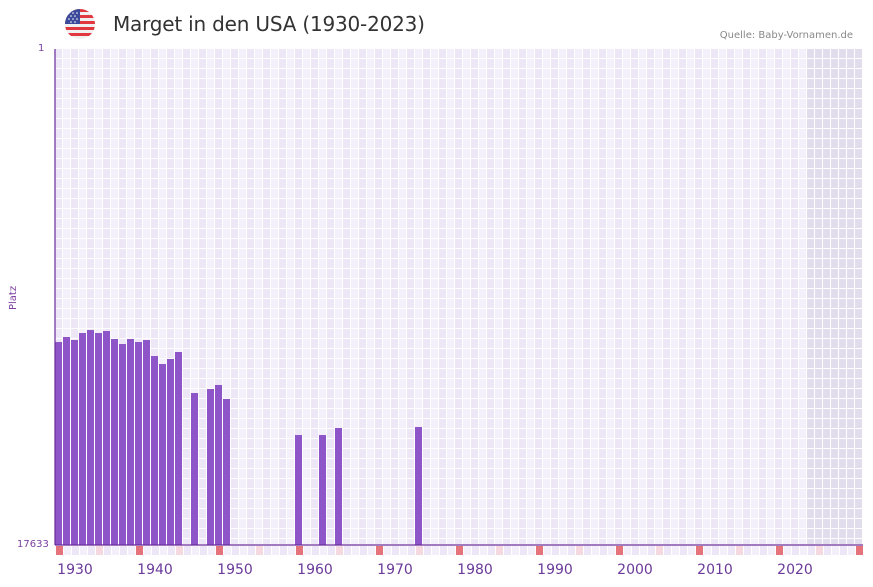  Describe the element at coordinates (178, 448) in the screenshot. I see `bar-1943` at that location.